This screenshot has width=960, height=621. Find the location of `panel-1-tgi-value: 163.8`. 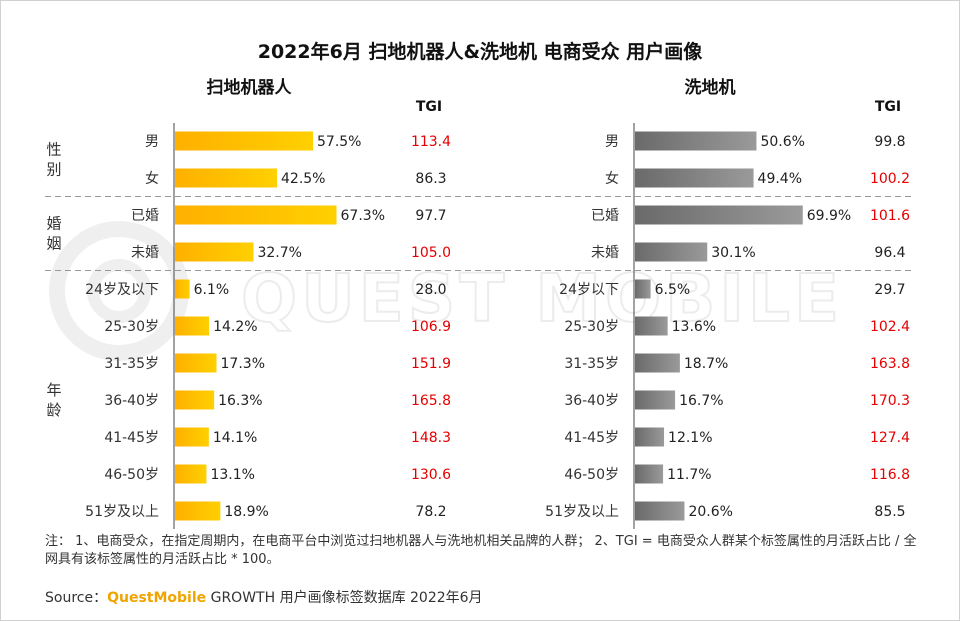

panel-1-tgi-value: 163.8 is located at coordinates (890, 364).